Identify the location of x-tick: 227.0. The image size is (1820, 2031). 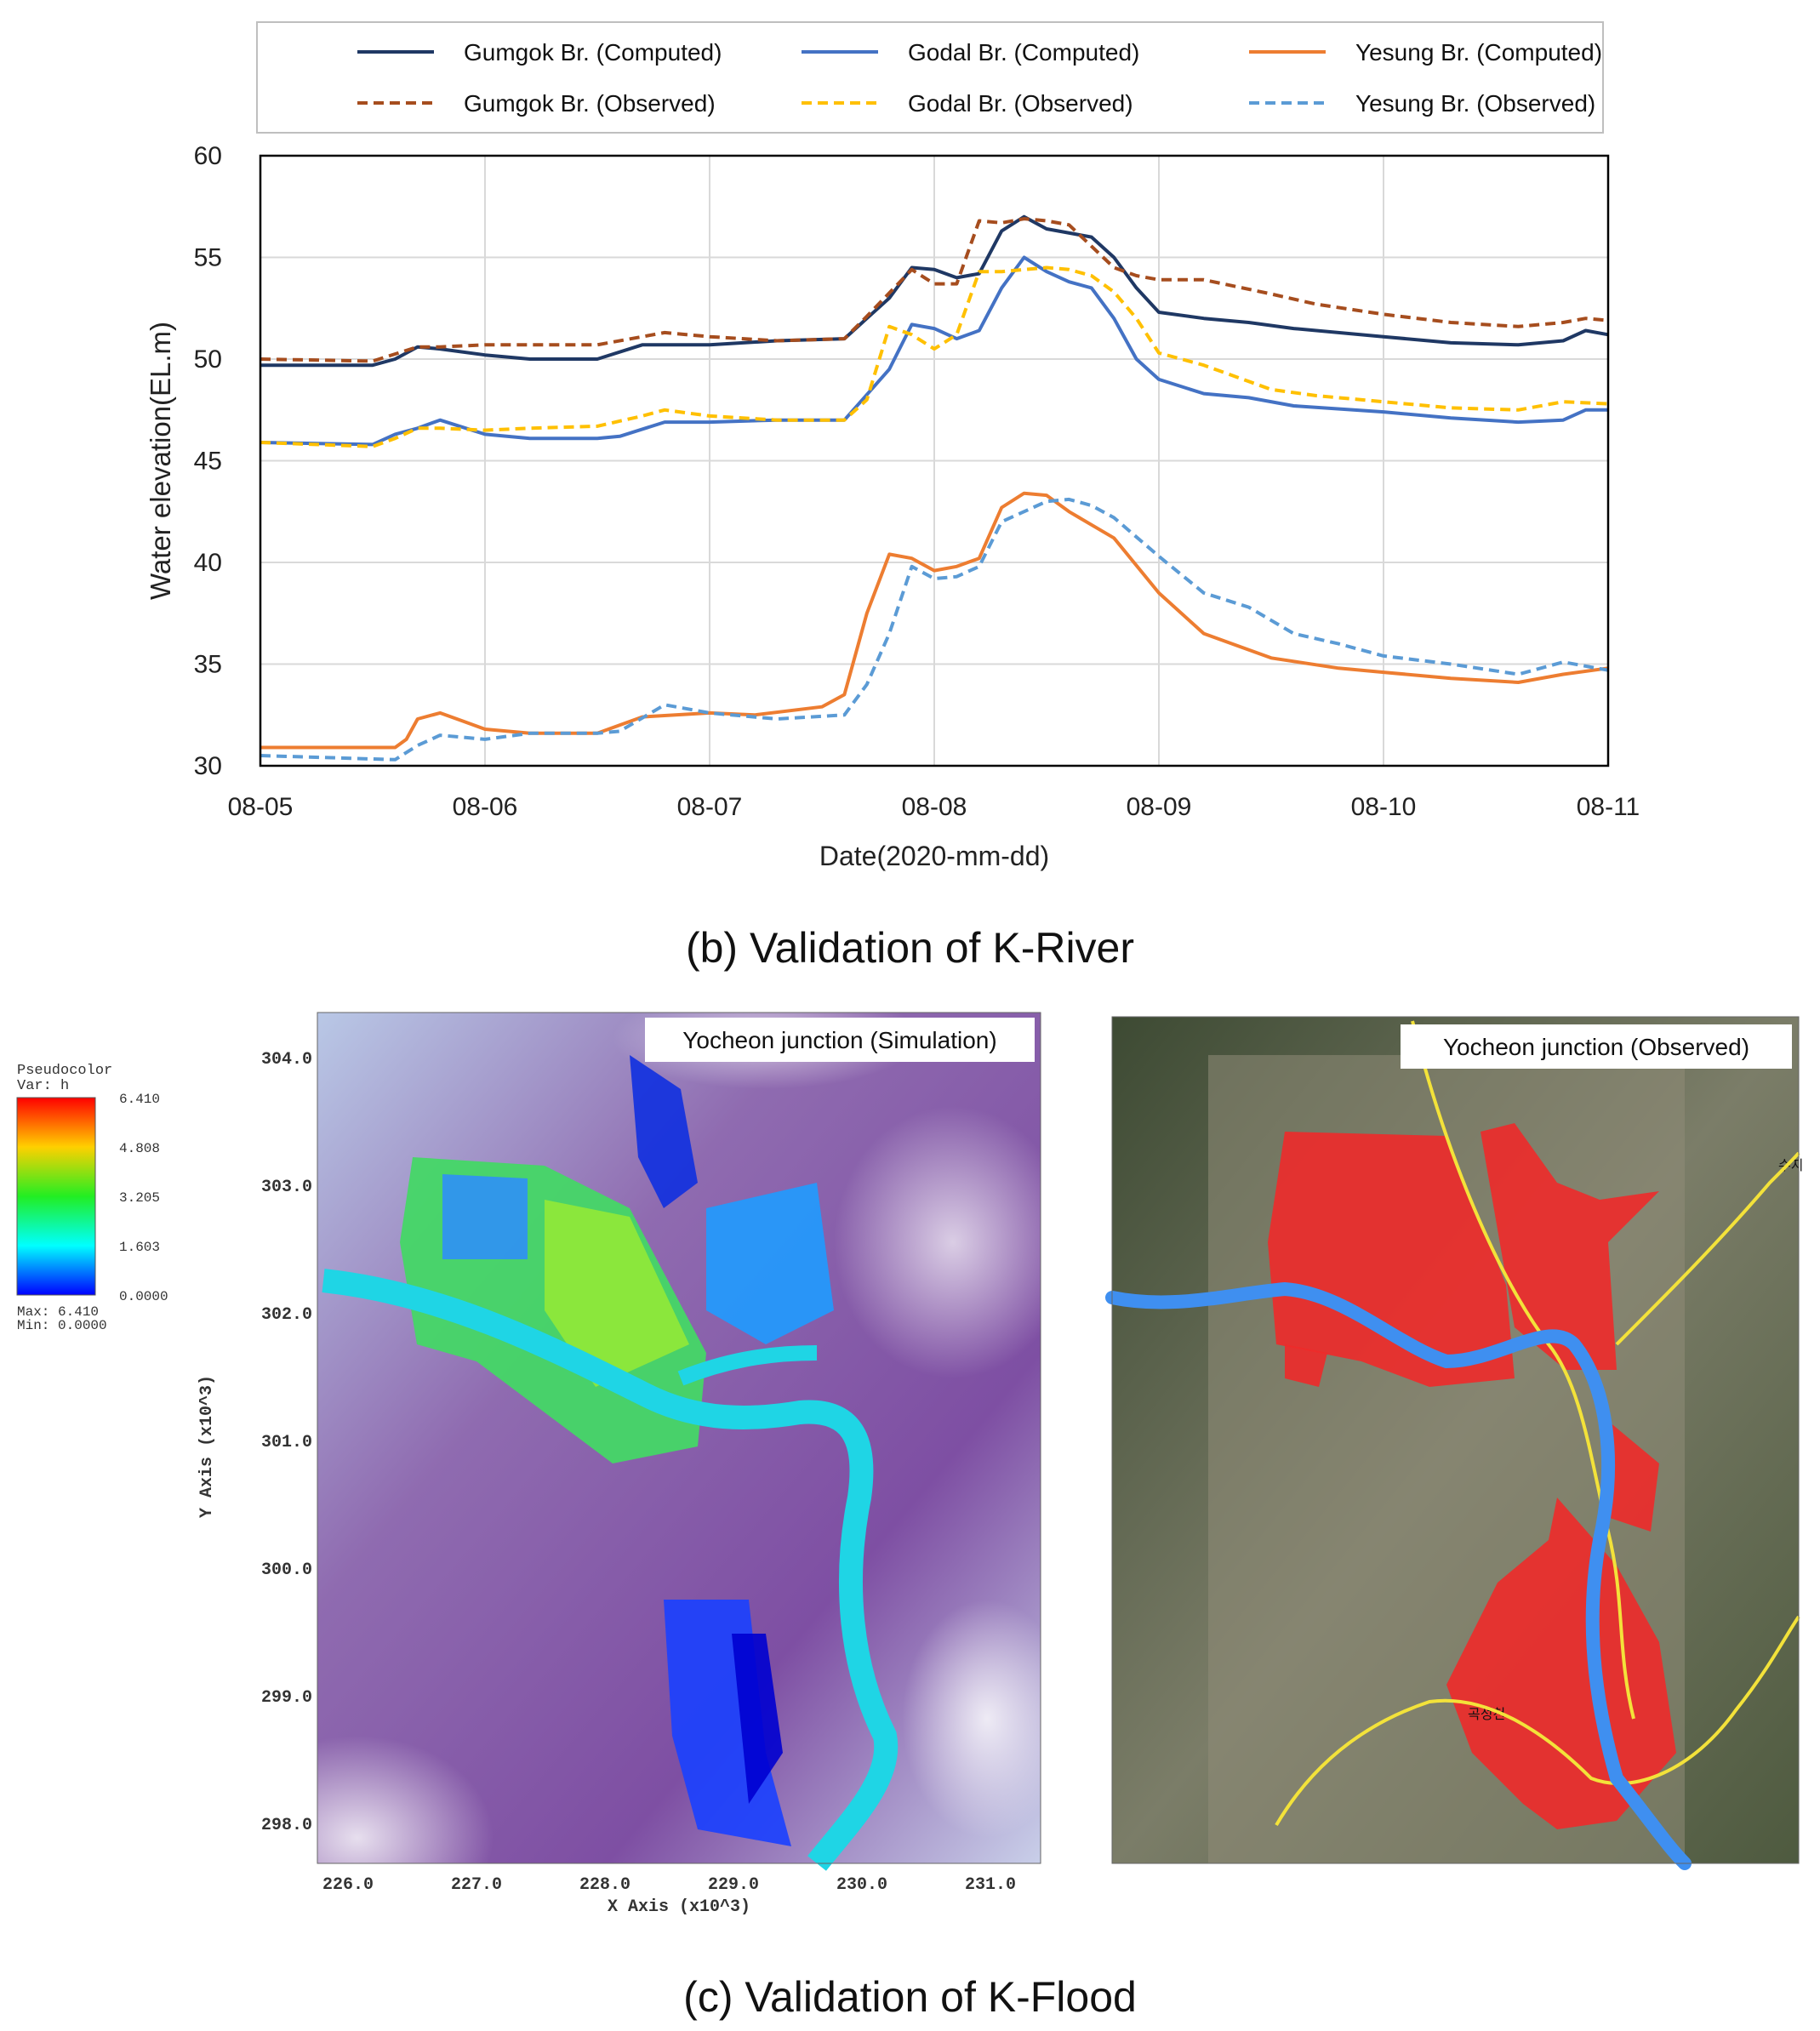
(477, 1885).